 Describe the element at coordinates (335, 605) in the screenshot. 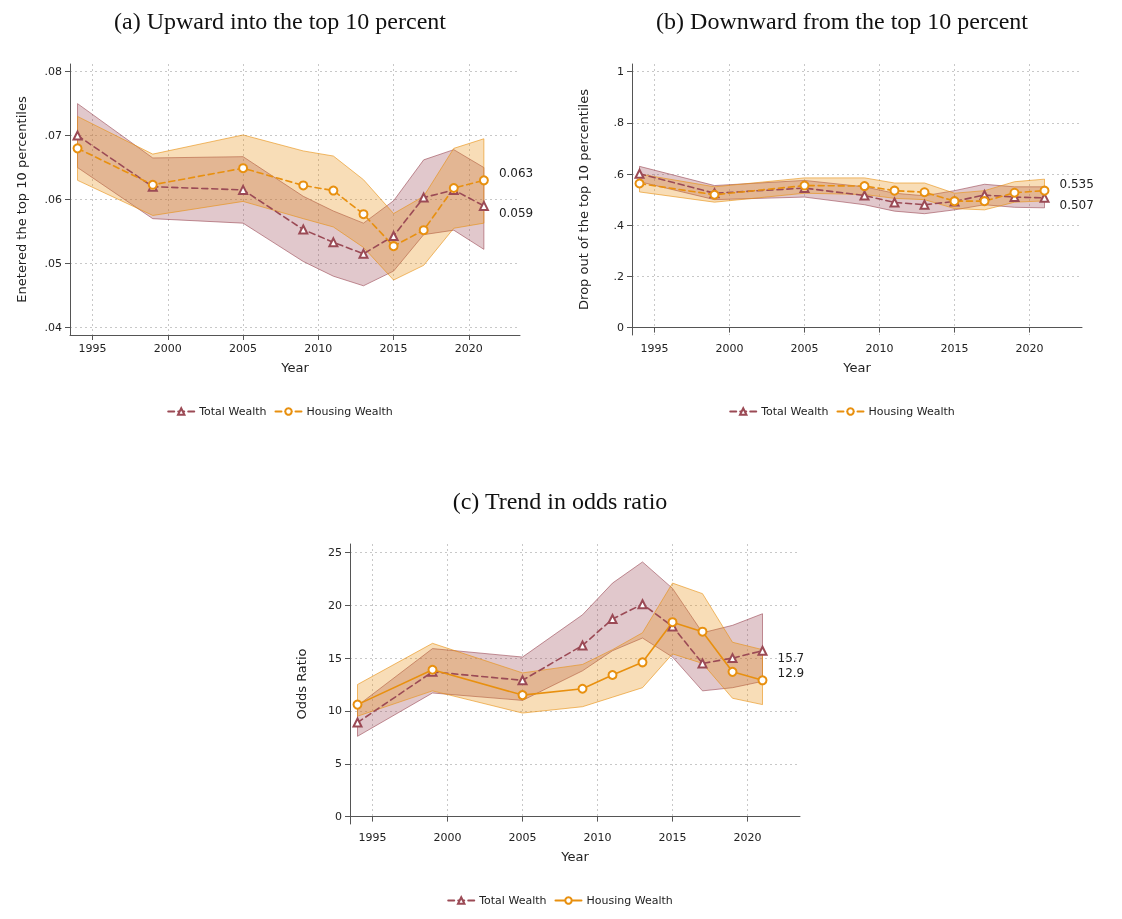

I see `y-tick-label: 20` at that location.